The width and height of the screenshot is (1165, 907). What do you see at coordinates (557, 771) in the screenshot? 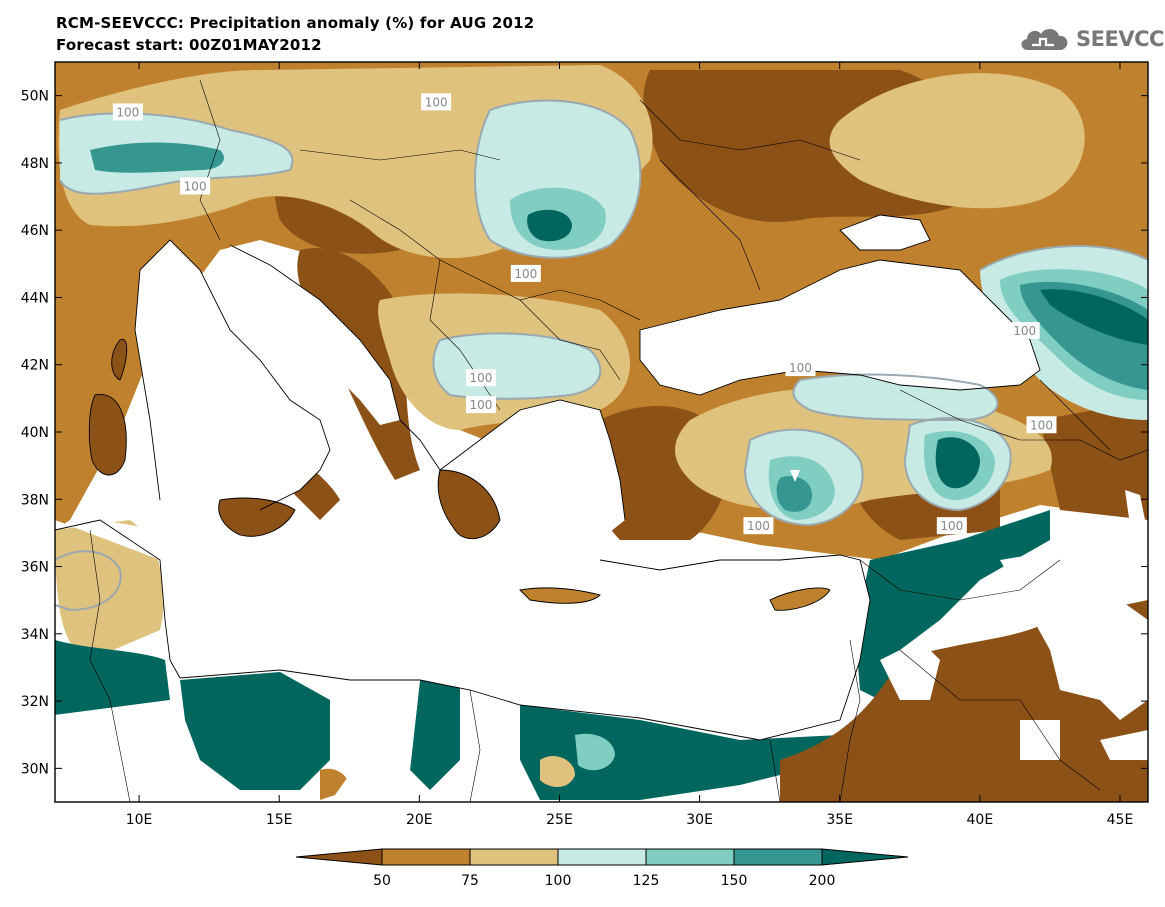
I see `dry-nile-delta-spot` at bounding box center [557, 771].